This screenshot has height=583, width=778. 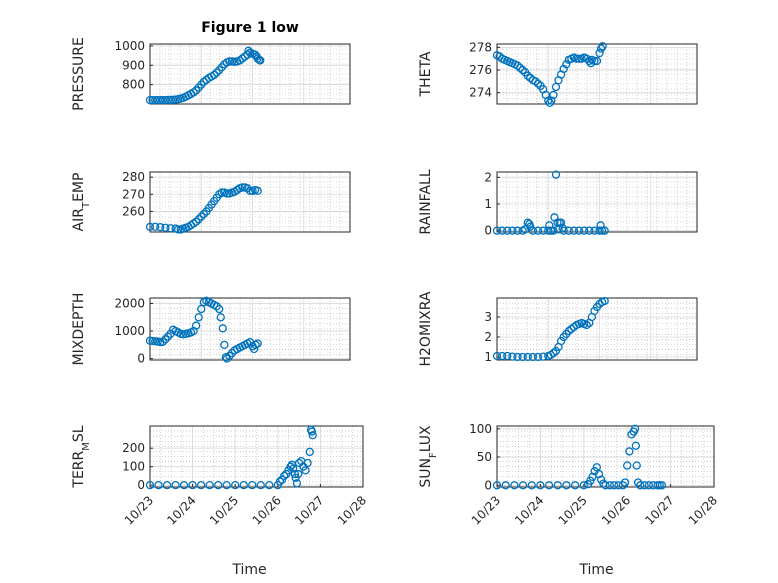 What do you see at coordinates (529, 510) in the screenshot?
I see `xtick-label: 10/24` at bounding box center [529, 510].